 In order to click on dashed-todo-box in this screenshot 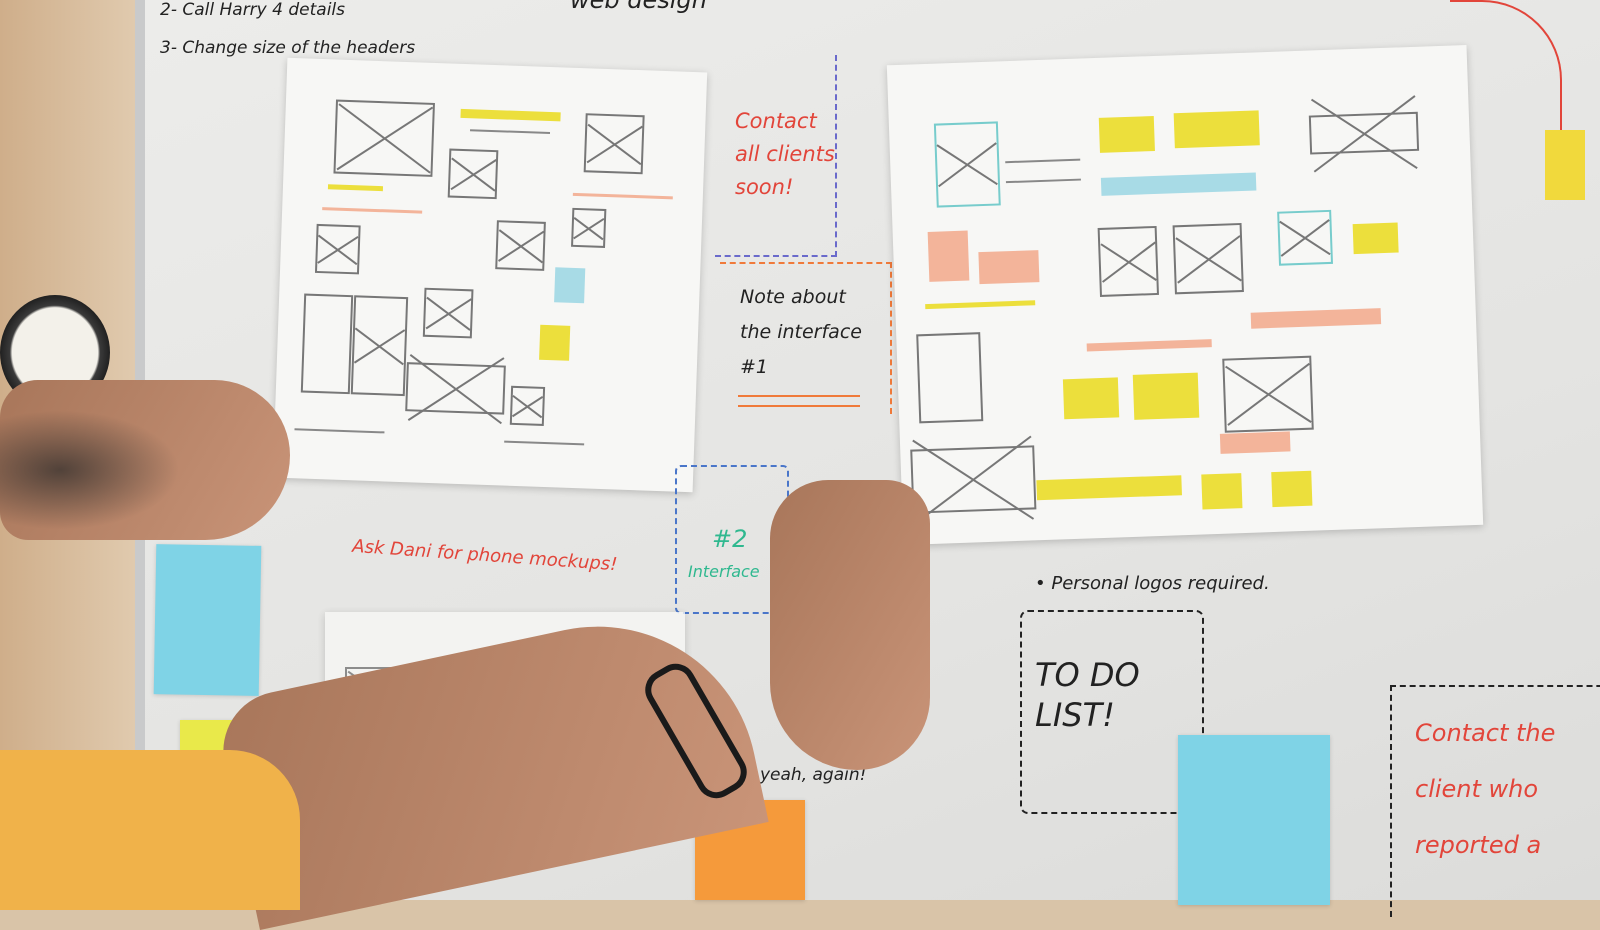, I will do `click(1112, 712)`.